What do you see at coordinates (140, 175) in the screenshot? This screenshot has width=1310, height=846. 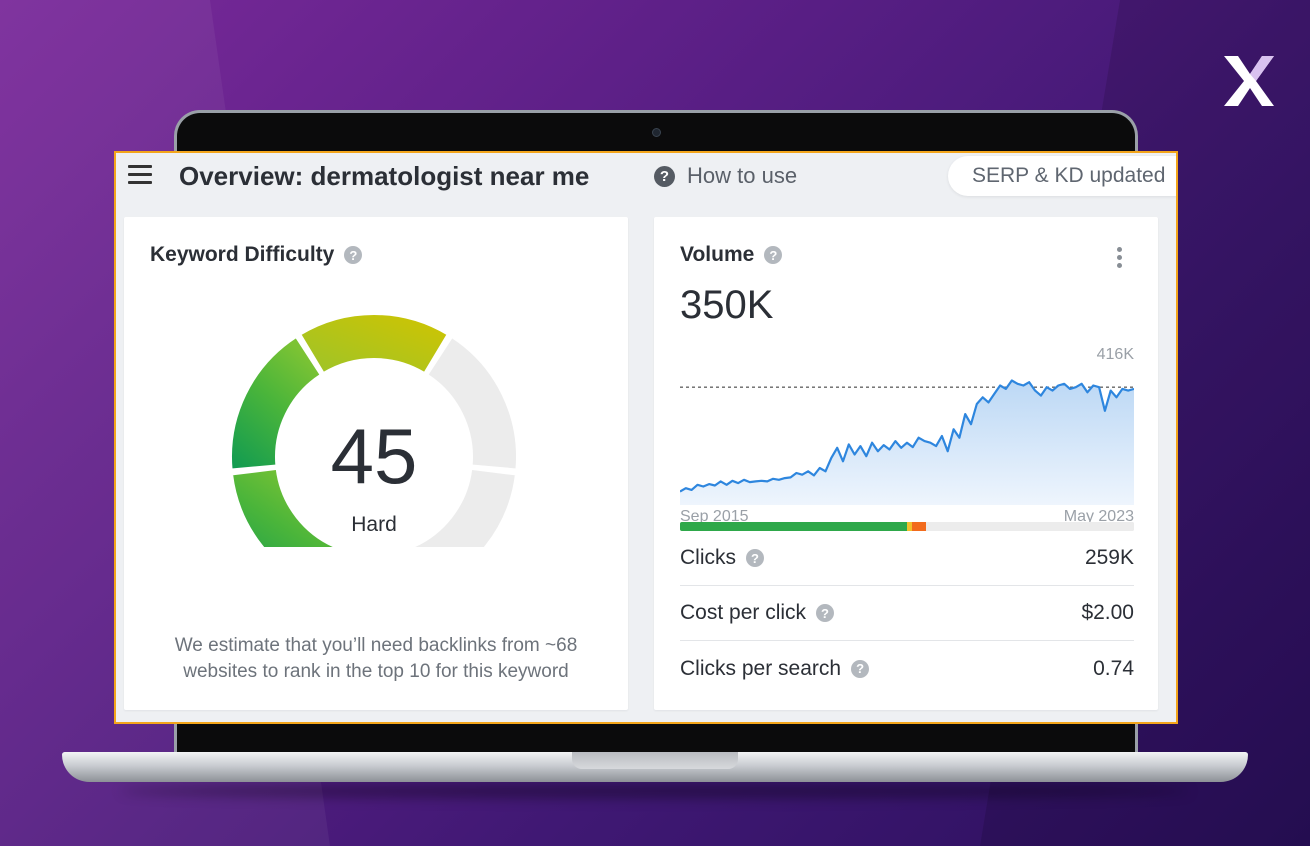 I see `hamburger-menu-icon` at bounding box center [140, 175].